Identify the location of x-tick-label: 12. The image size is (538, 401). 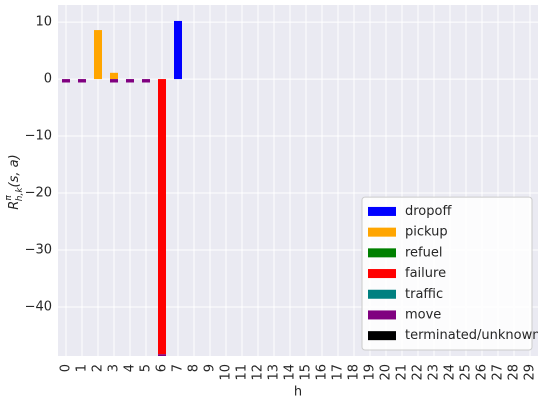
(258, 372).